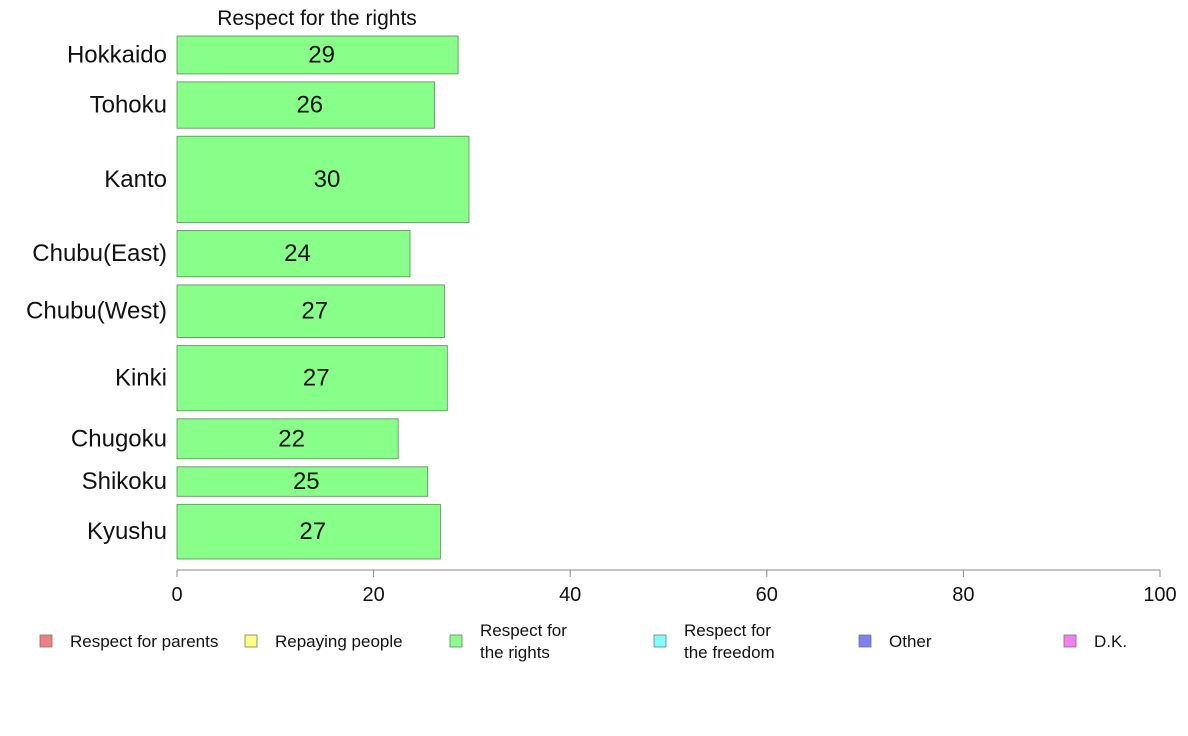 This screenshot has width=1188, height=736. What do you see at coordinates (1110, 641) in the screenshot?
I see `legend-label: D.K.` at bounding box center [1110, 641].